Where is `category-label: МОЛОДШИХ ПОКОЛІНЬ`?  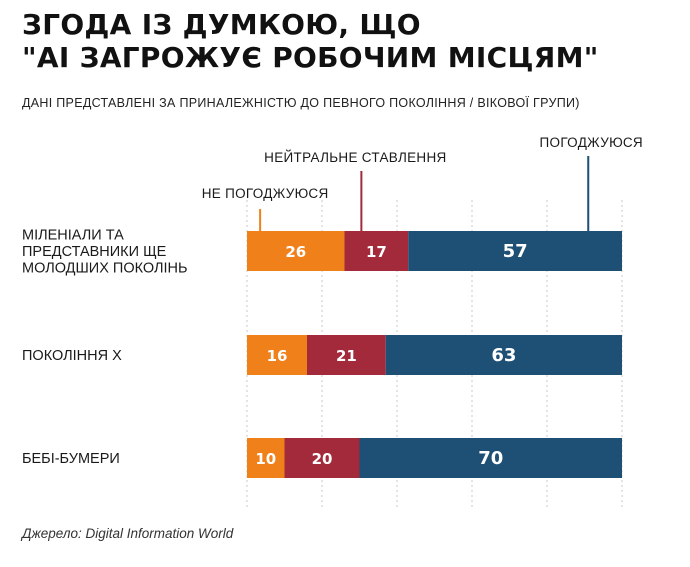
category-label: МОЛОДШИХ ПОКОЛІНЬ is located at coordinates (105, 269).